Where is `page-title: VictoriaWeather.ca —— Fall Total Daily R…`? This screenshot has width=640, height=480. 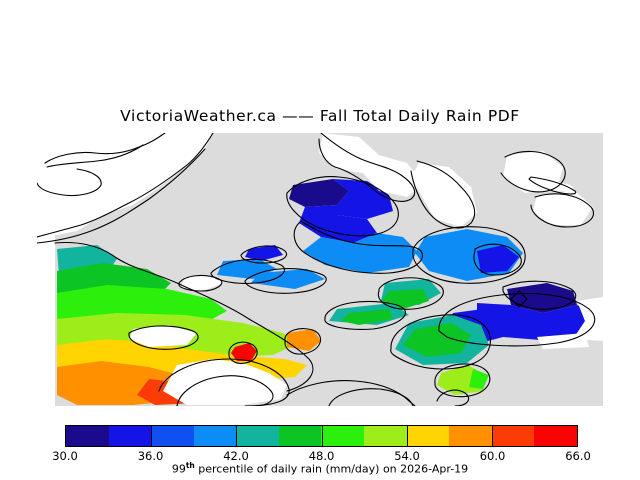 page-title: VictoriaWeather.ca —— Fall Total Daily R… is located at coordinates (320, 116).